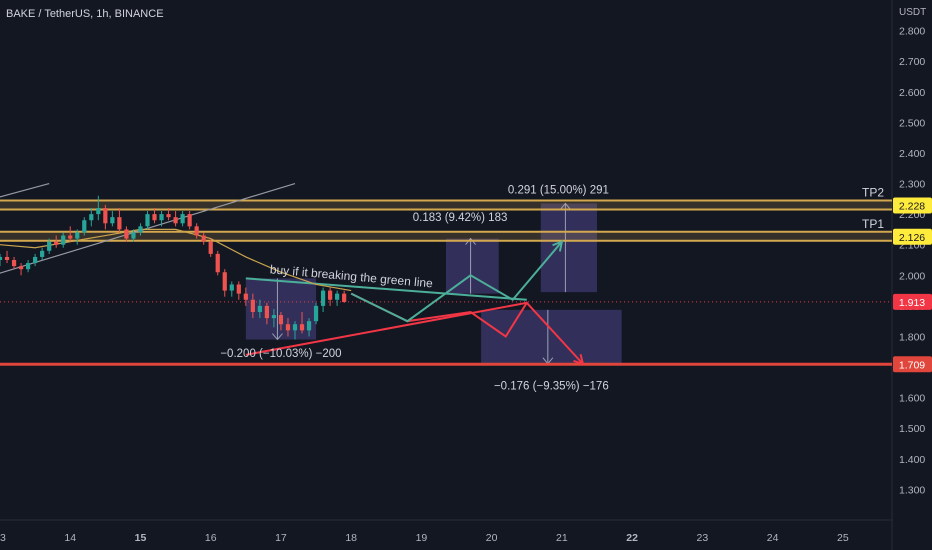 The height and width of the screenshot is (550, 932). What do you see at coordinates (562, 538) in the screenshot?
I see `x-tick-label: 21` at bounding box center [562, 538].